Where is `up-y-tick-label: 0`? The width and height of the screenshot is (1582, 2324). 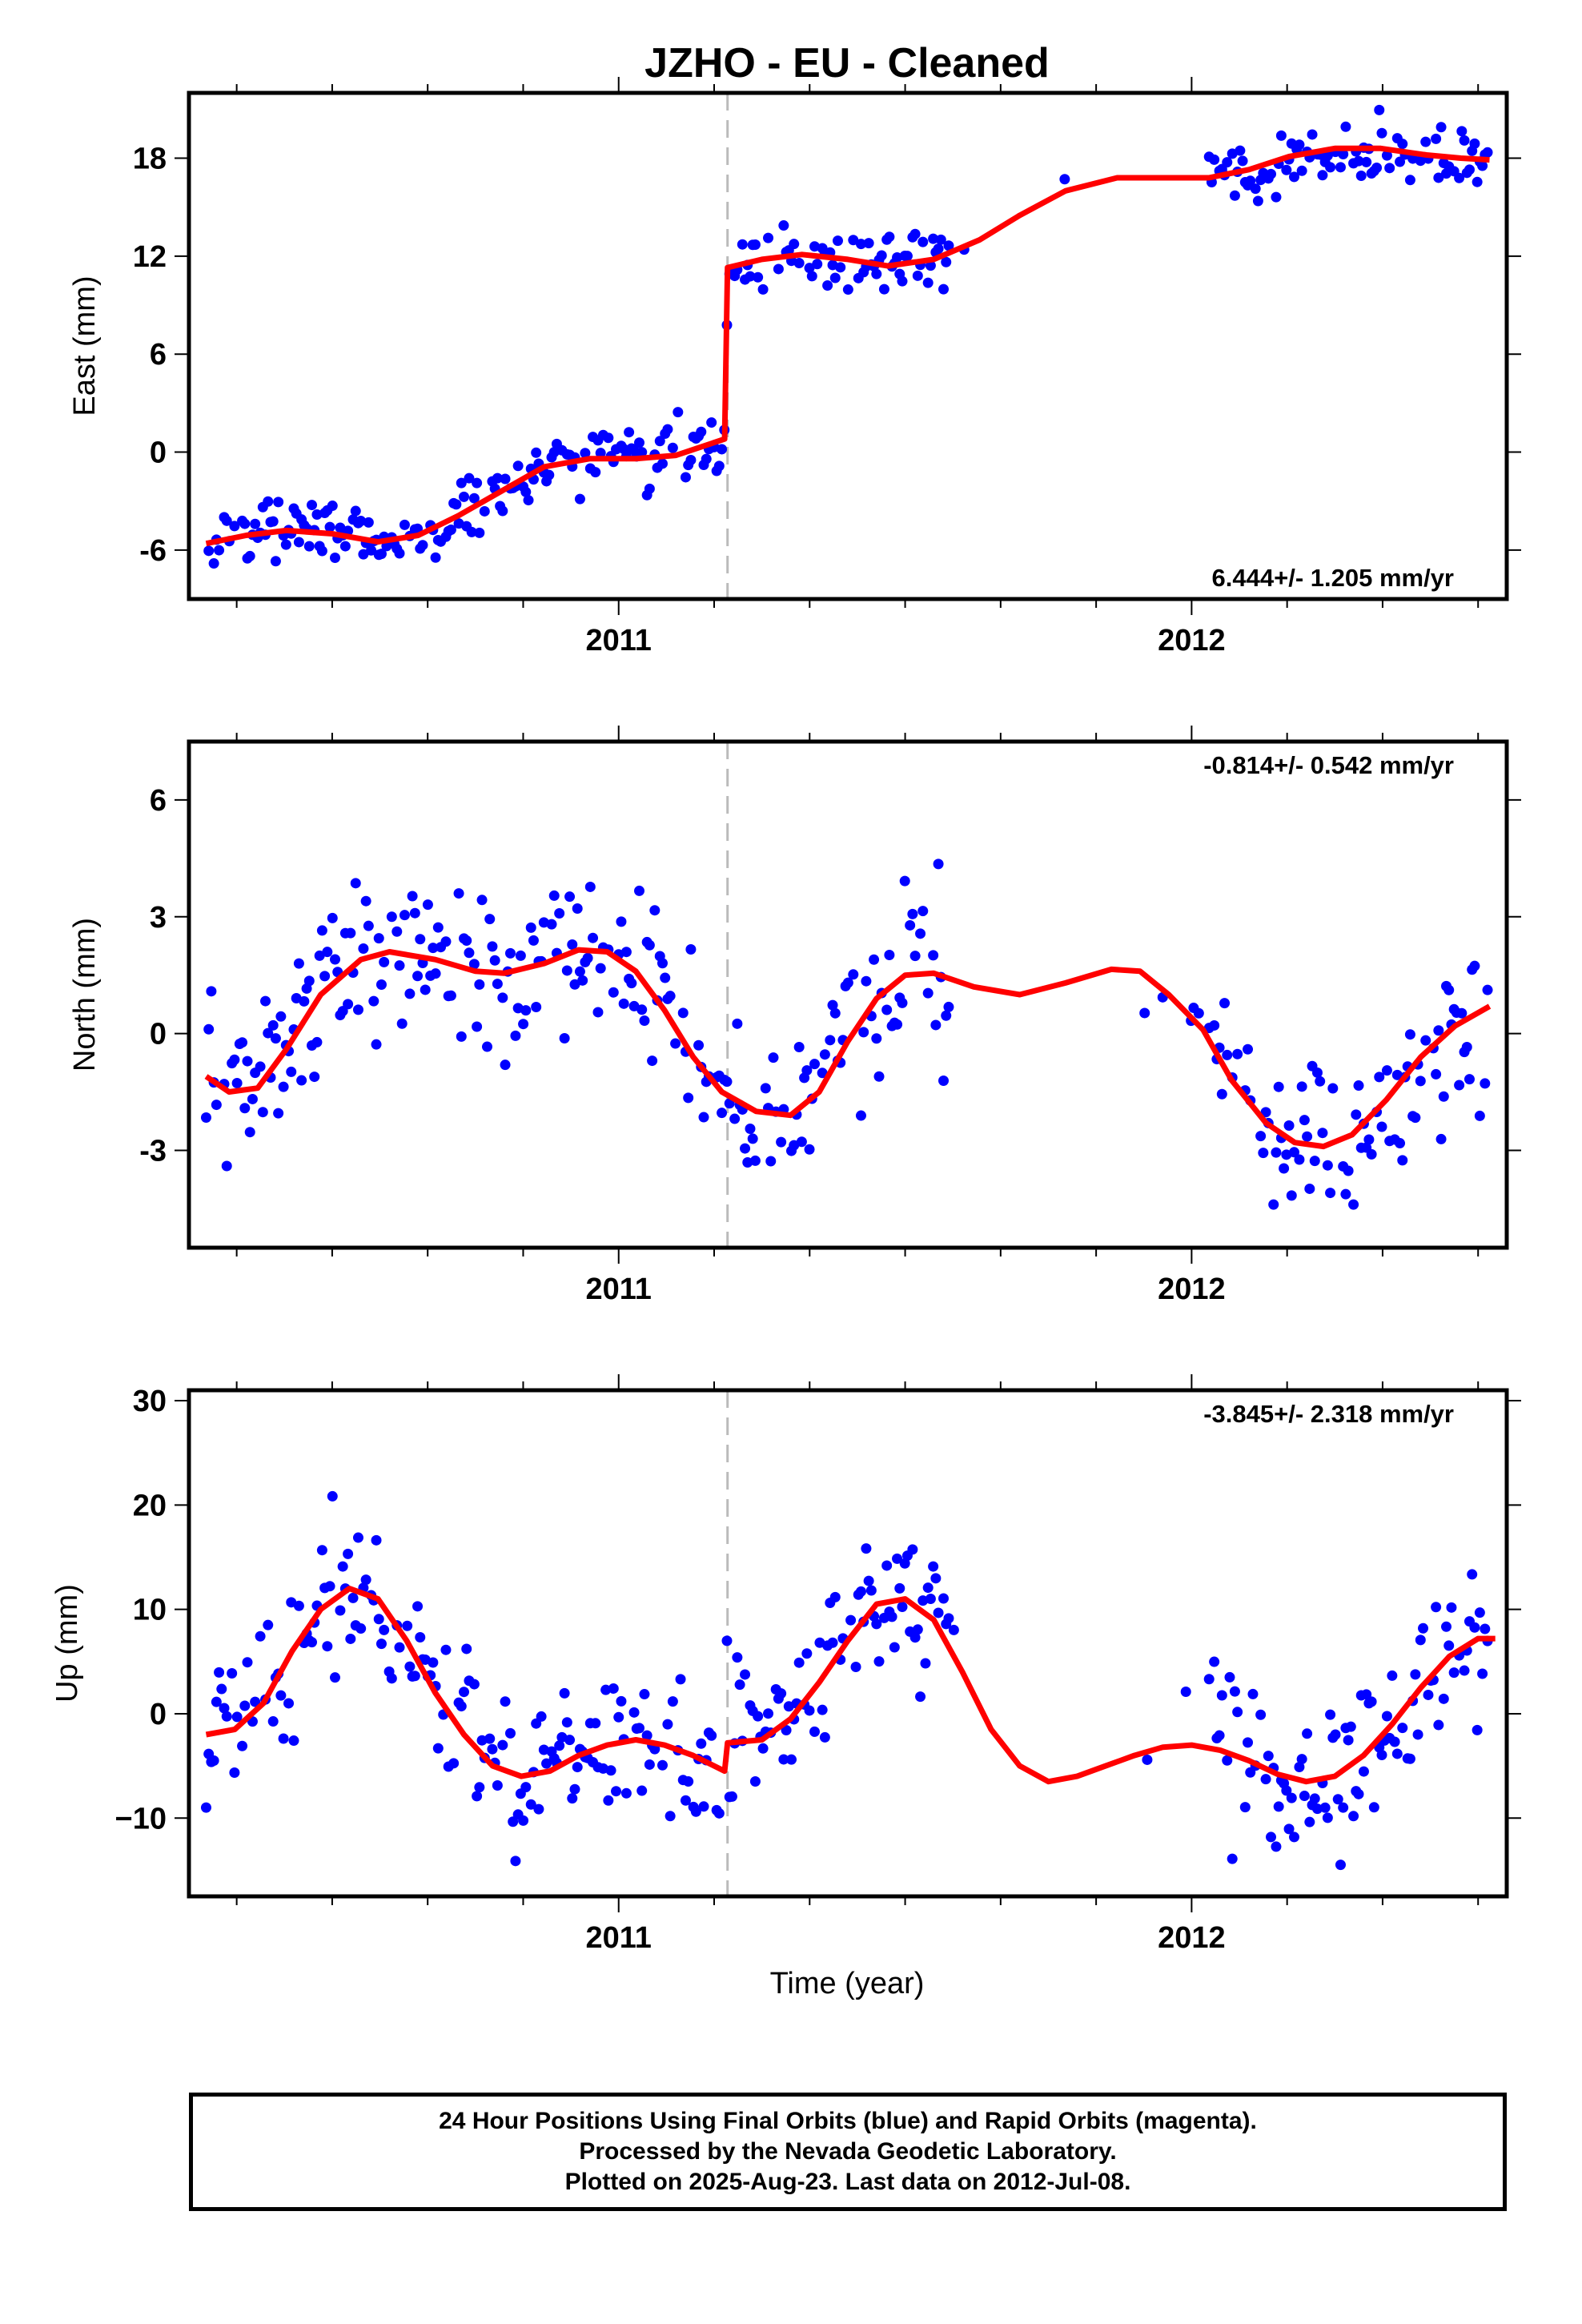
up-y-tick-label: 0 is located at coordinates (158, 1714).